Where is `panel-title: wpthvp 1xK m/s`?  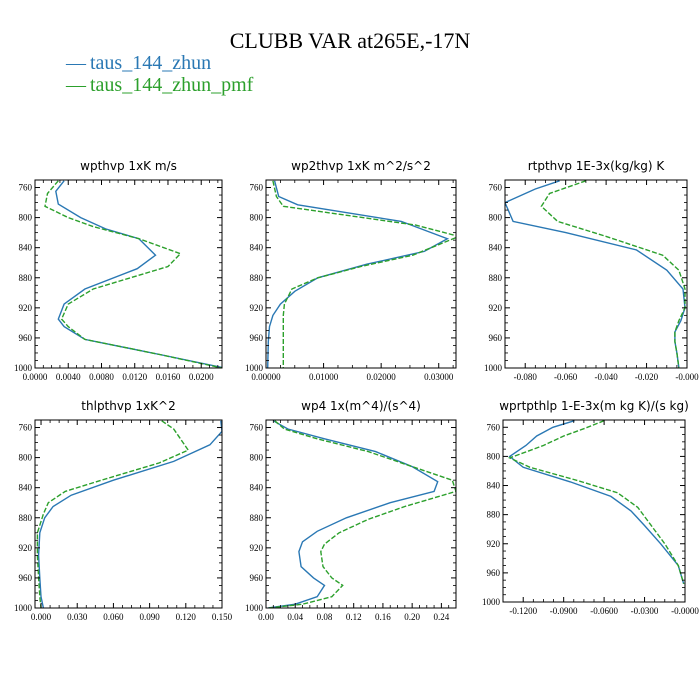 panel-title: wpthvp 1xK m/s is located at coordinates (128, 166).